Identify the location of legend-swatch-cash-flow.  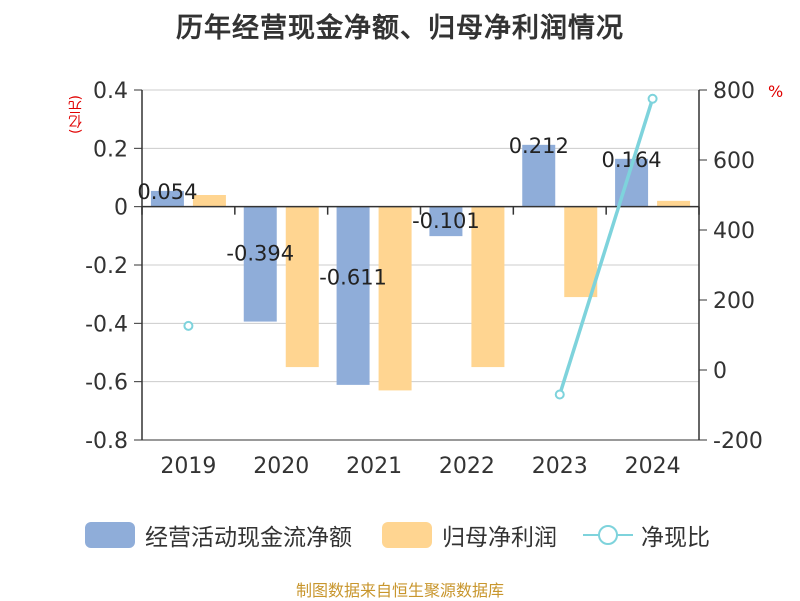
(110, 535).